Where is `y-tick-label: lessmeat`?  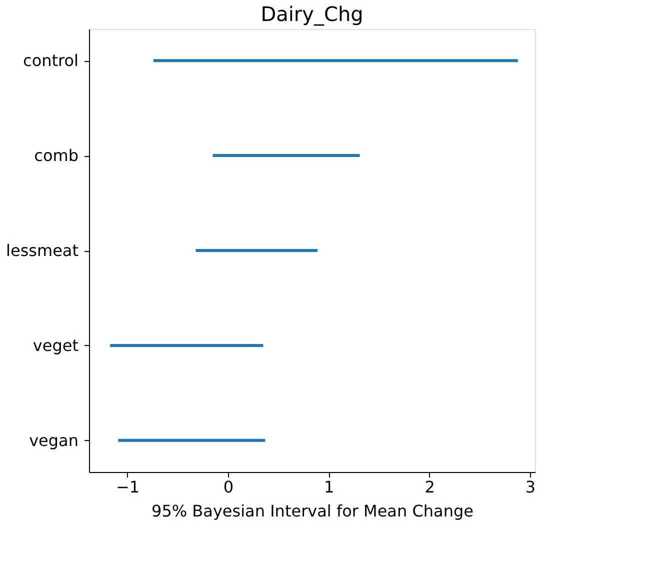
y-tick-label: lessmeat is located at coordinates (42, 250).